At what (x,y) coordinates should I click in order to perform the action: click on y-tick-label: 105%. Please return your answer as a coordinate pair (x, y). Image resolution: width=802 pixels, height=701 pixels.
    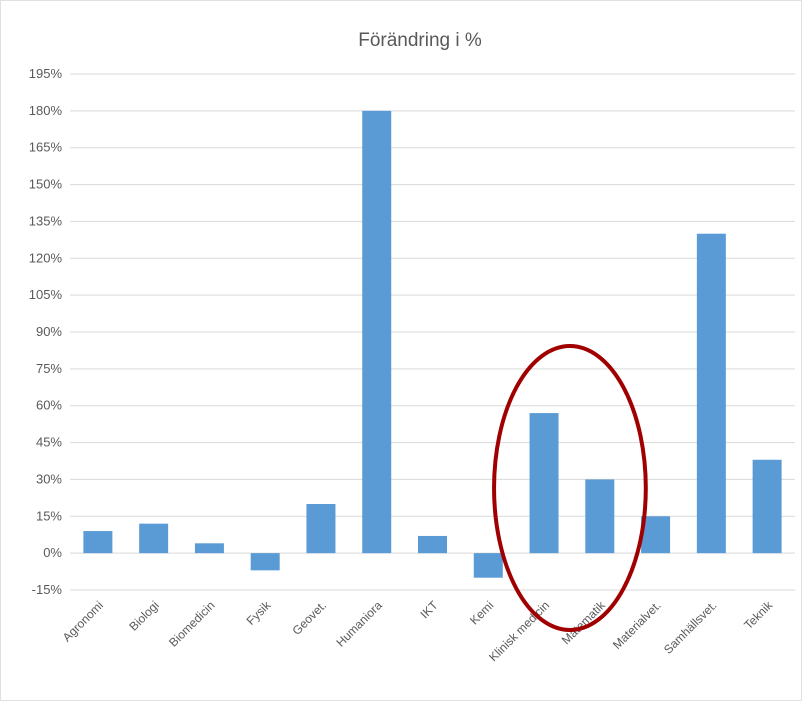
    Looking at the image, I should click on (46, 294).